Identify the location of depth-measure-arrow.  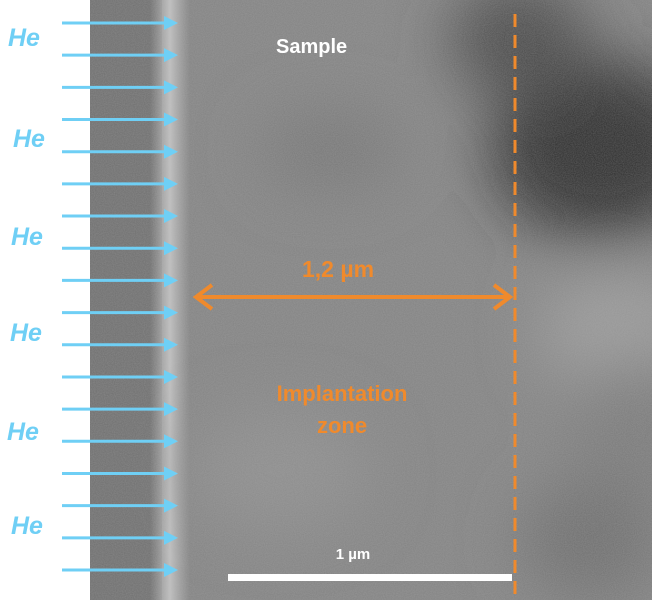
(353, 297).